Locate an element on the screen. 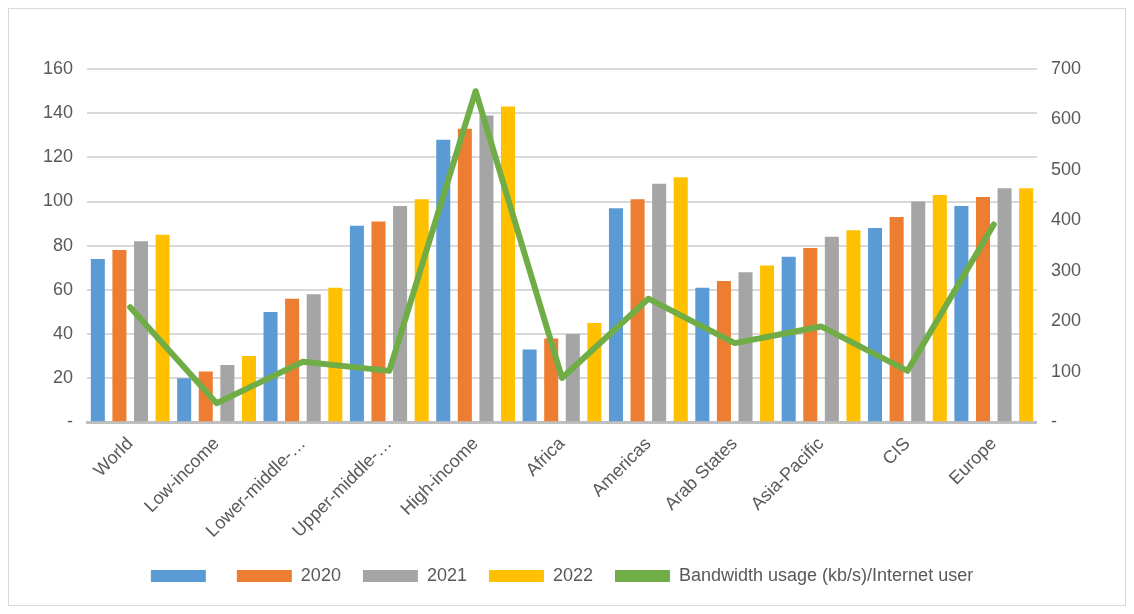 The image size is (1134, 614). y2-tick-label: - is located at coordinates (1053, 421).